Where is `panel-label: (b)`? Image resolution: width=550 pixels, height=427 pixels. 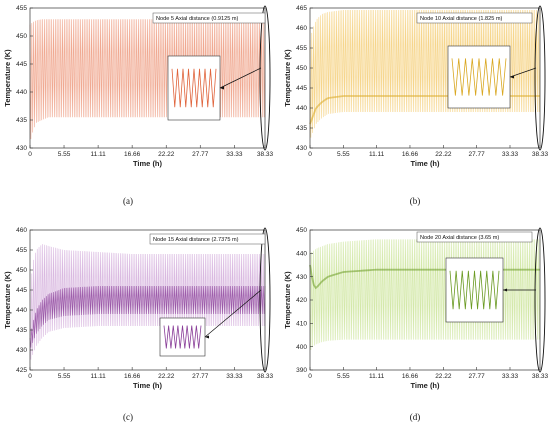 panel-label: (b) is located at coordinates (415, 201).